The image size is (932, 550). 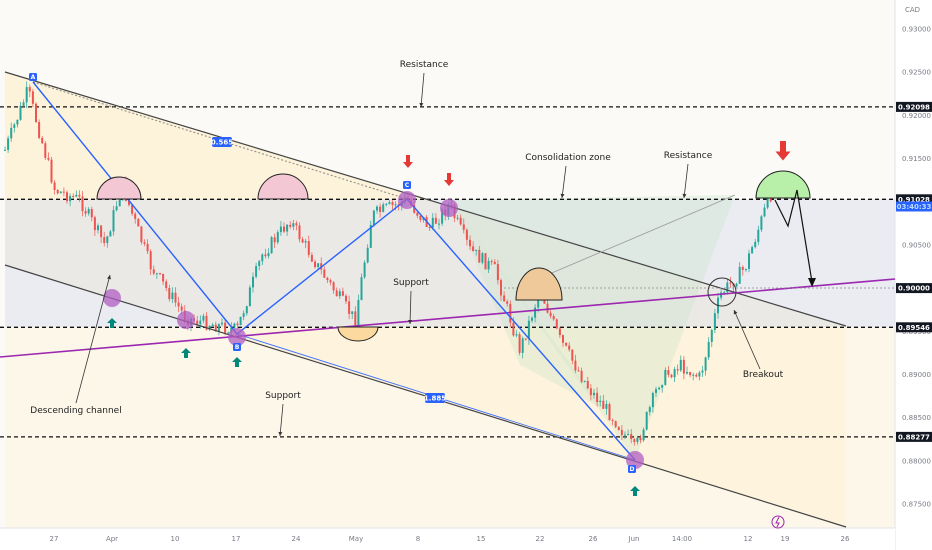 I want to click on price-tag-label-3: 0.90000, so click(x=914, y=289).